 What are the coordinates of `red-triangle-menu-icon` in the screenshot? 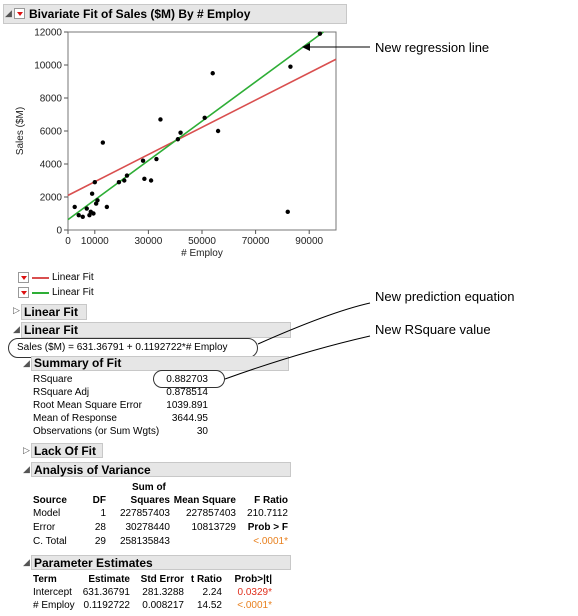 It's located at (19, 13).